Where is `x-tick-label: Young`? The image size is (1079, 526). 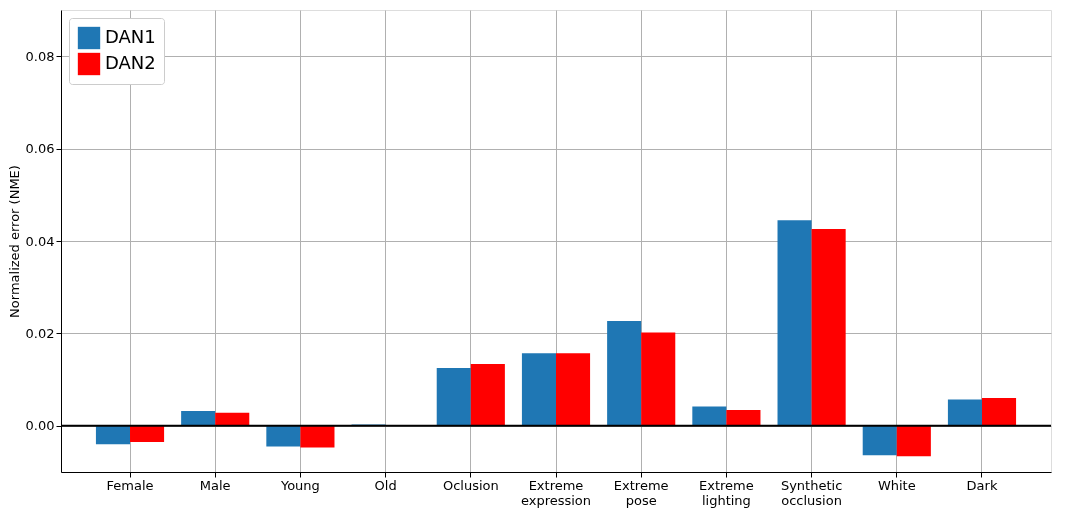 x-tick-label: Young is located at coordinates (299, 485).